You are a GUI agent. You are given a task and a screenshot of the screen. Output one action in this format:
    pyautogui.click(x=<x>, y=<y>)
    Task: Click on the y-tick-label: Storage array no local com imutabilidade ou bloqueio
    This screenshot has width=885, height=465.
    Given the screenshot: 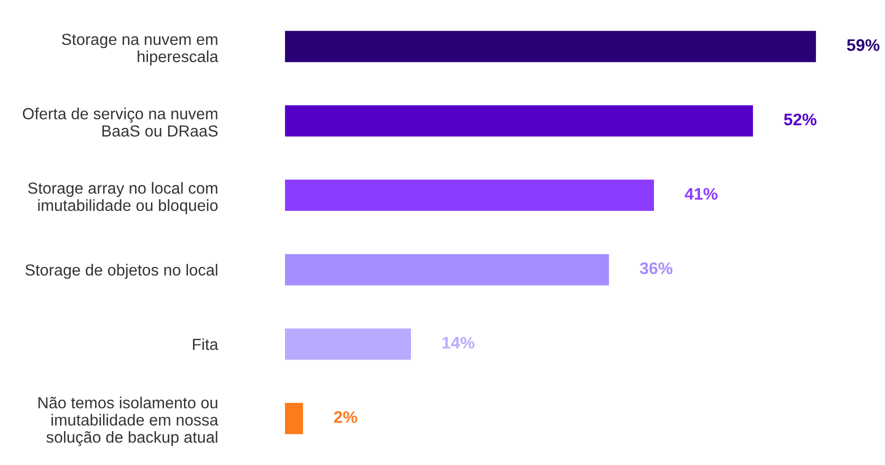 What is the action you would take?
    pyautogui.click(x=123, y=198)
    